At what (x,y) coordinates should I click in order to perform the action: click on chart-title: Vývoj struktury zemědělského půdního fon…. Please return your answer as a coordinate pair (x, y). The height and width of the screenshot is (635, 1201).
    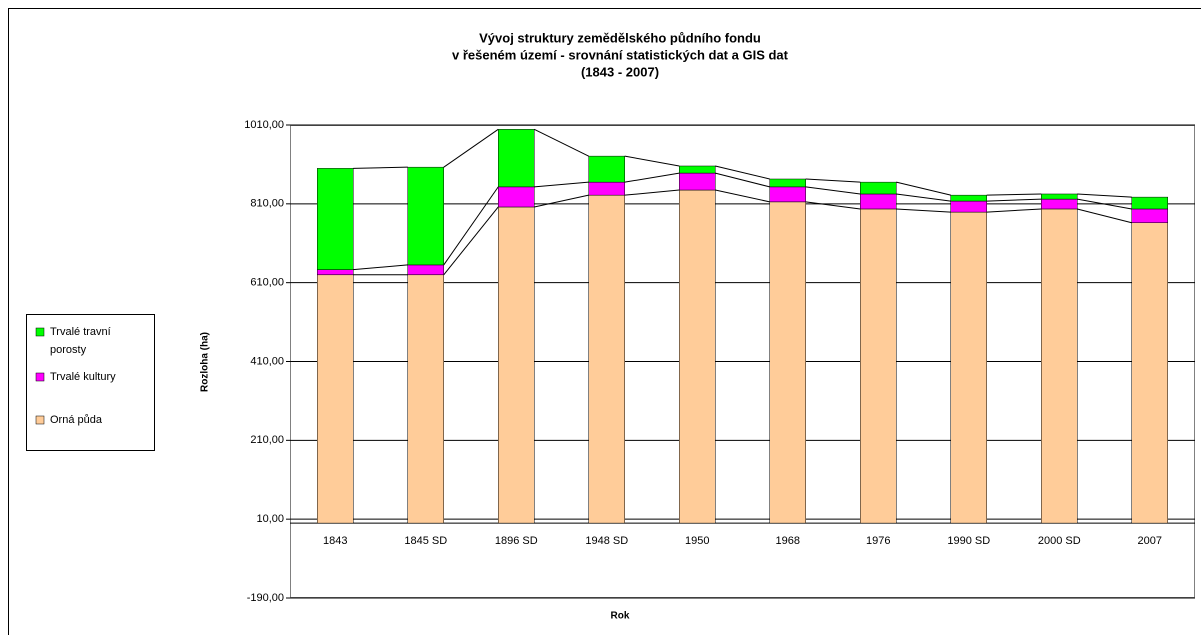
    Looking at the image, I should click on (620, 37).